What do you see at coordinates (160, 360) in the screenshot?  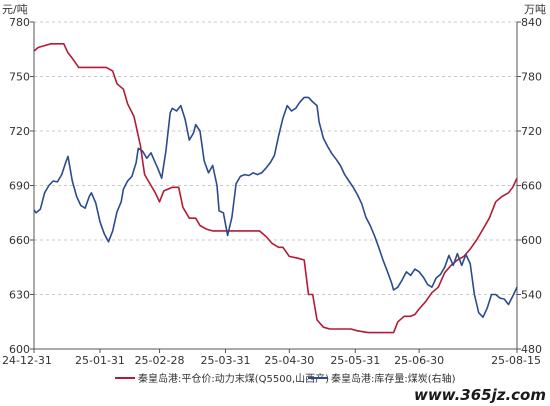 I see `x-axis-tick-label: 25-02-28` at bounding box center [160, 360].